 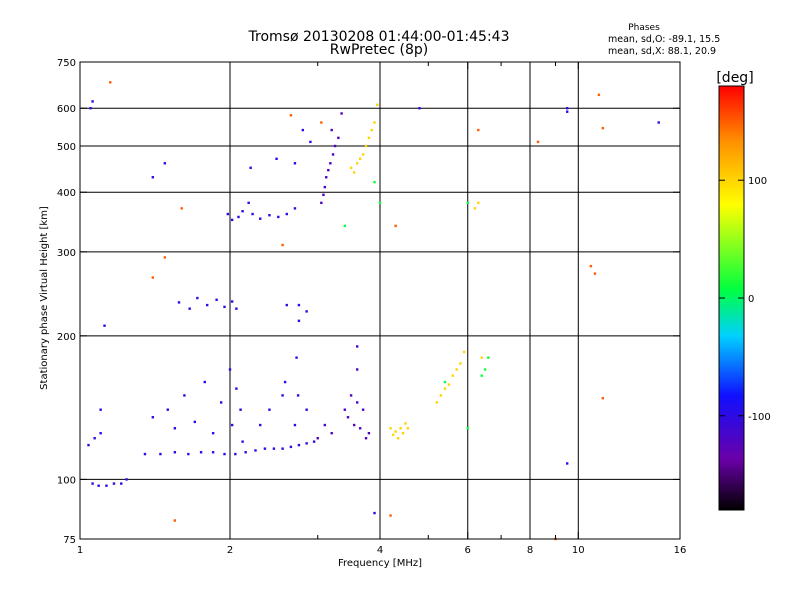 I want to click on stats-heading: Phases, so click(x=644, y=28).